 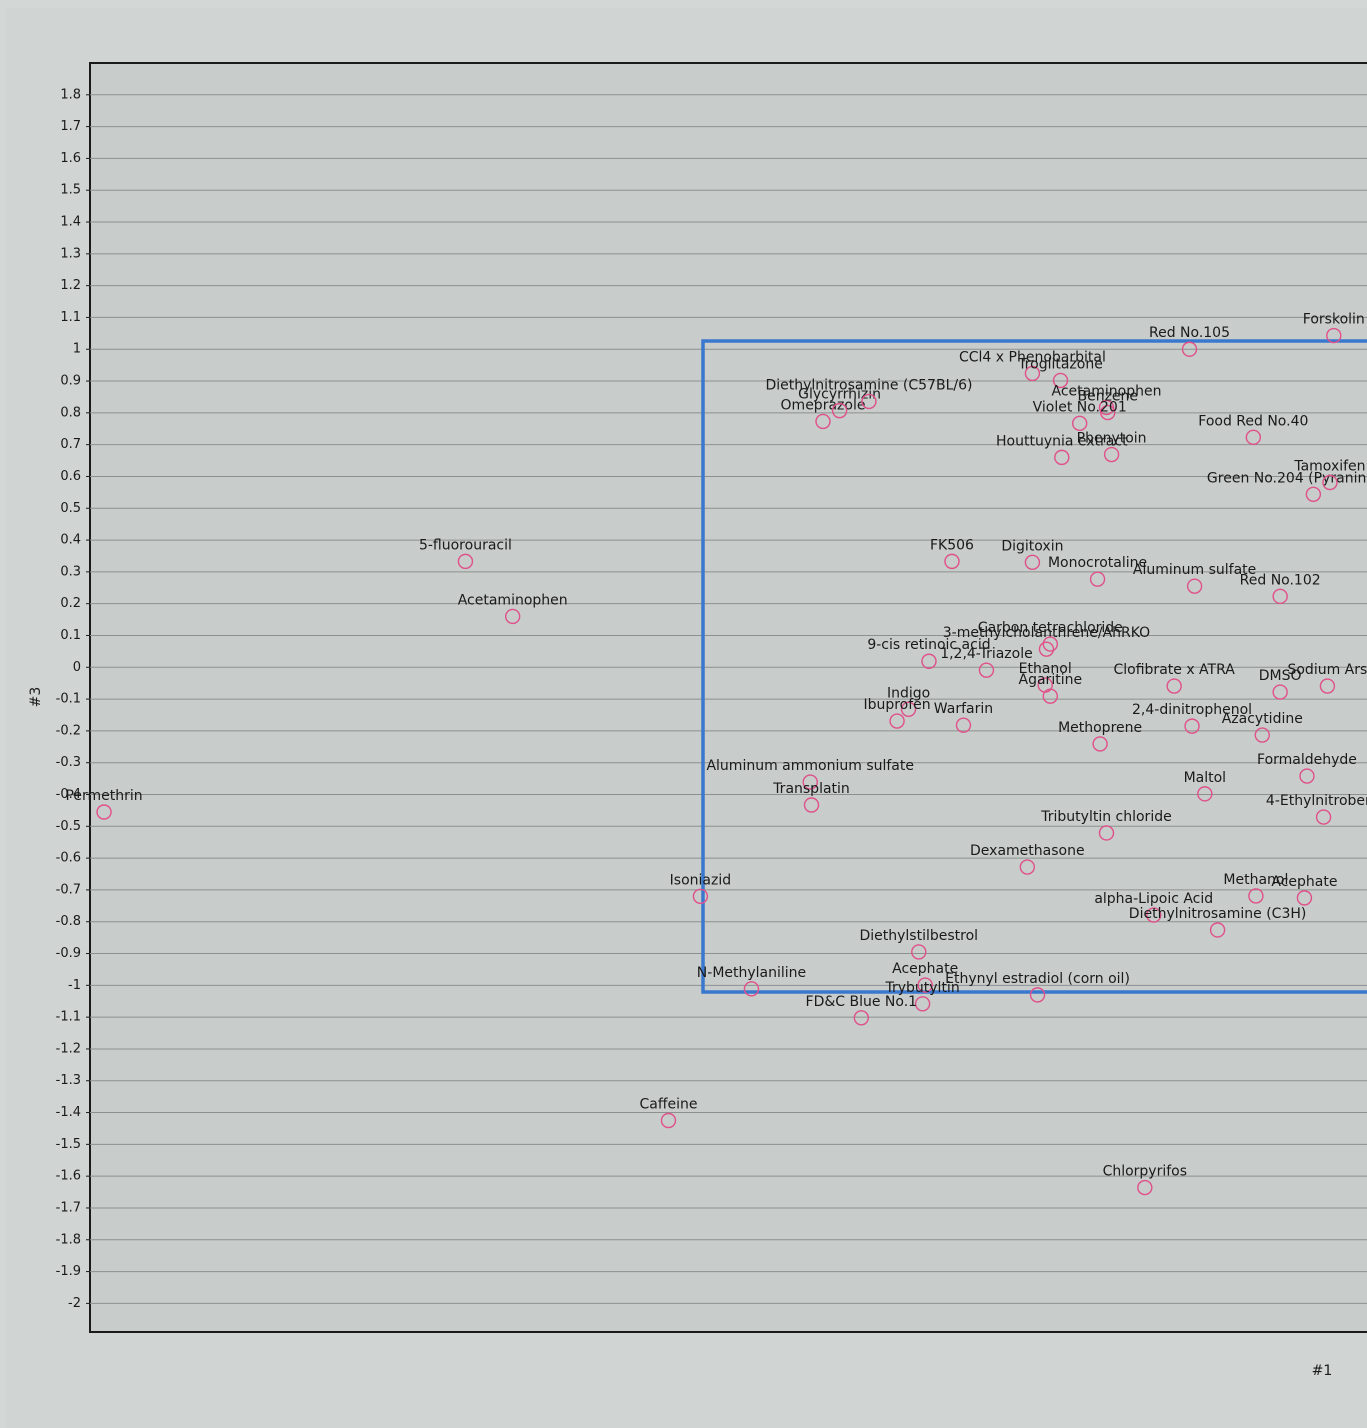 I want to click on point-label: Aluminum sulfate, so click(x=1194, y=570).